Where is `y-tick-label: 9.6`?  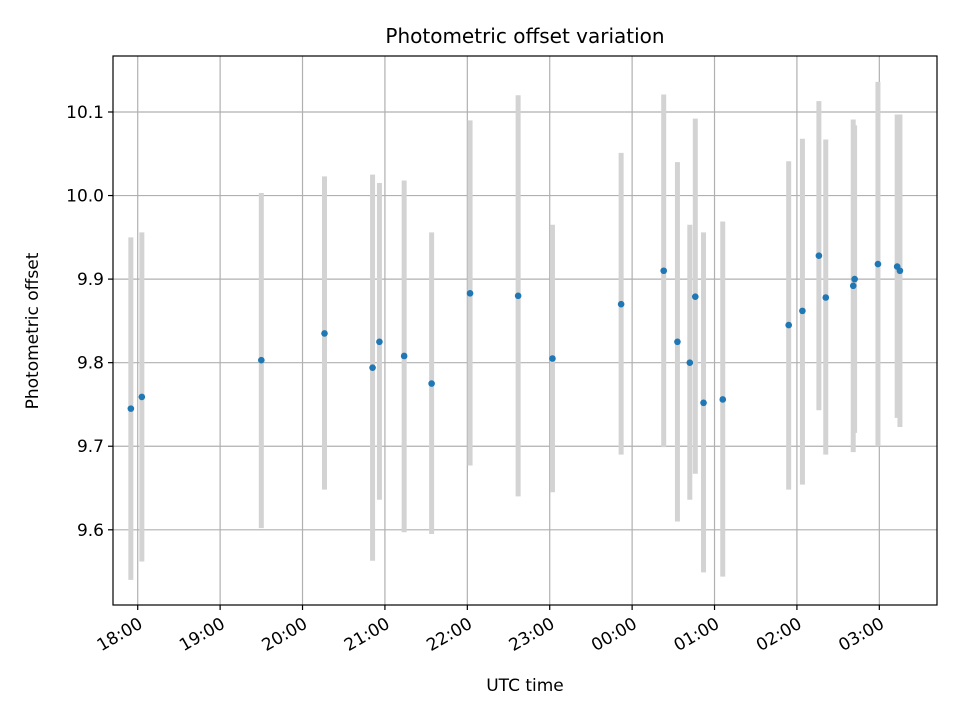
y-tick-label: 9.6 is located at coordinates (90, 531).